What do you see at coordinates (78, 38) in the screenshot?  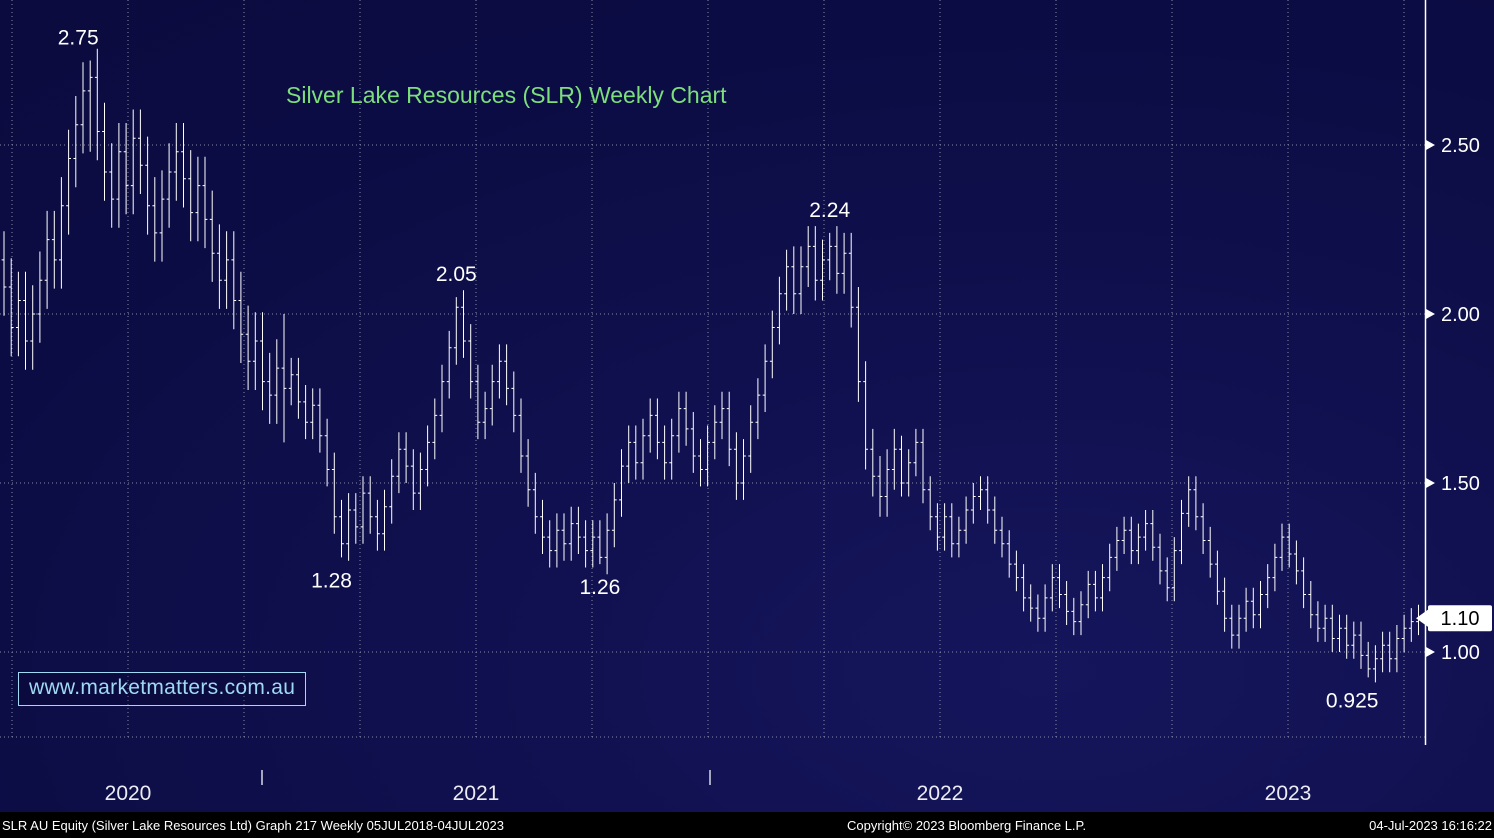 I see `price-extreme-label: 2.75` at bounding box center [78, 38].